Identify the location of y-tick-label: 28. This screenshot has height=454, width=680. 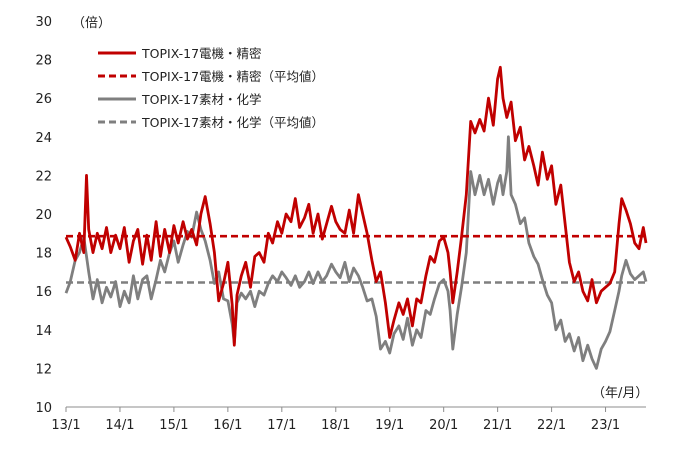
(43, 61).